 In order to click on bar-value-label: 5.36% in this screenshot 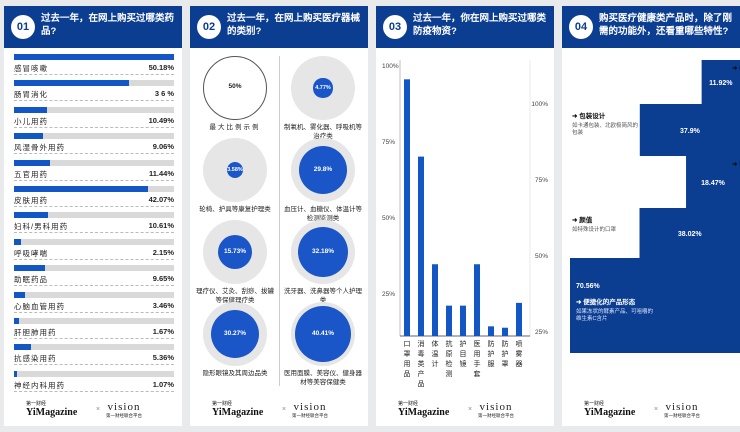, I will do `click(163, 358)`.